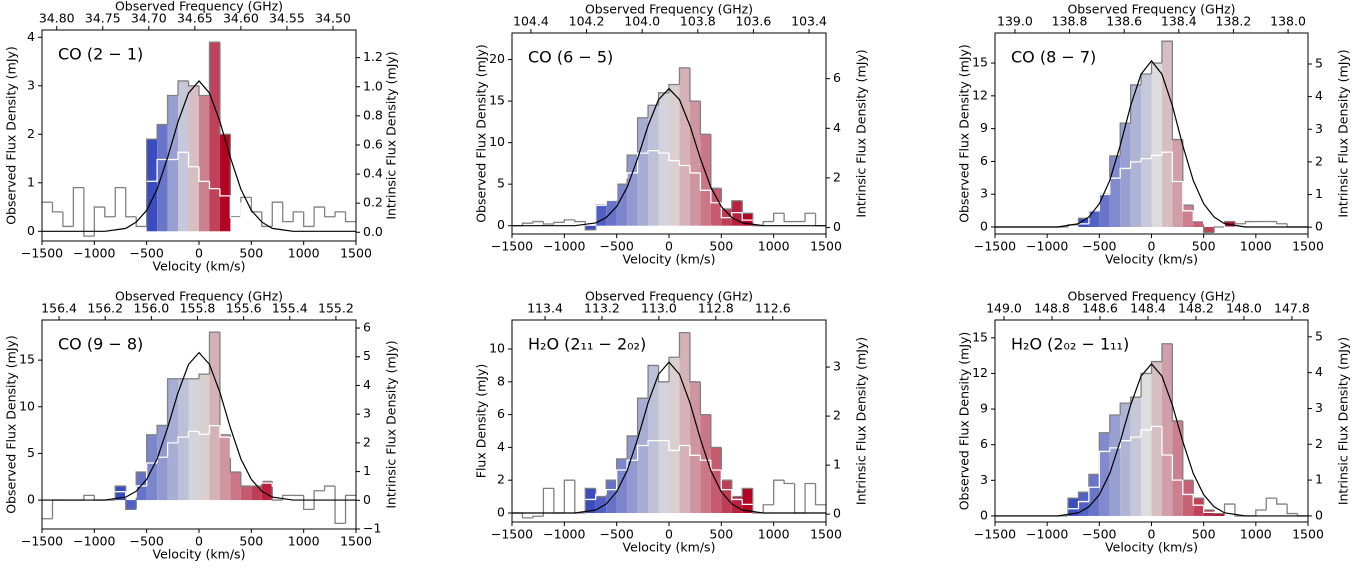 The height and width of the screenshot is (568, 1357). Describe the element at coordinates (809, 21) in the screenshot. I see `x2-tick-label: 103.4` at that location.